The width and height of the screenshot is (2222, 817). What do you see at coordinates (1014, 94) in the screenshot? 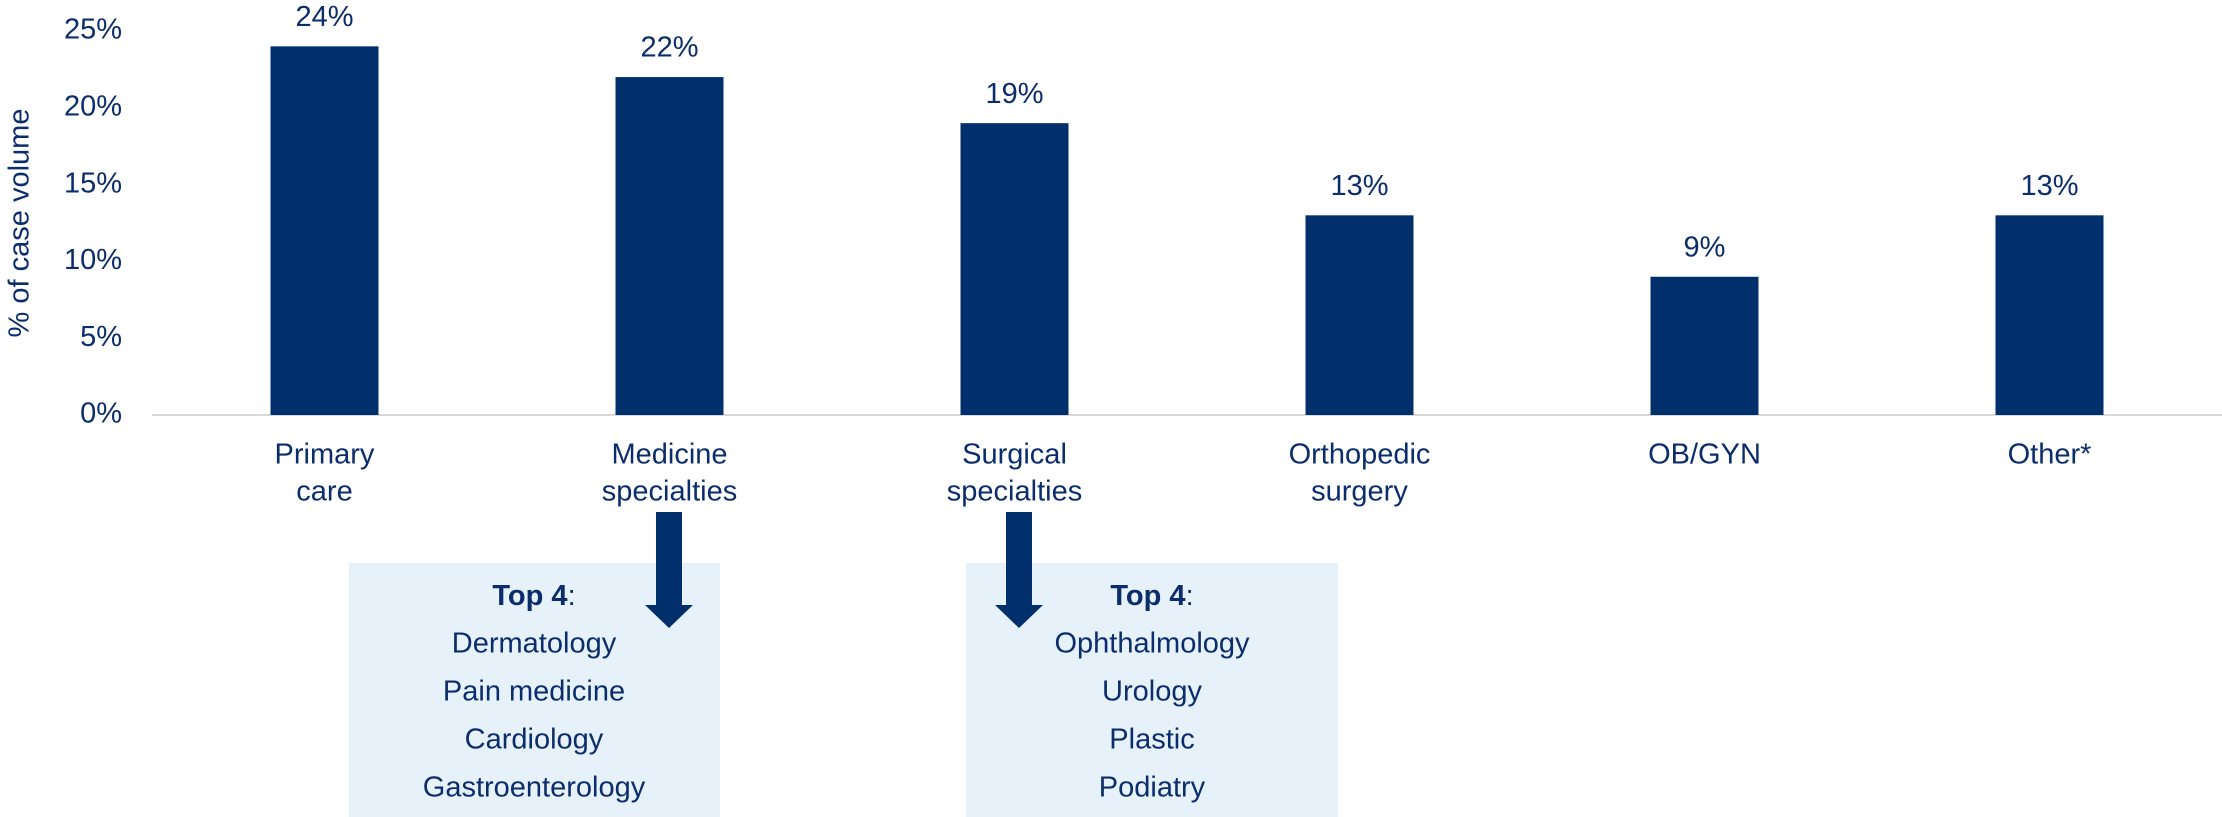
I see `data-label: 19%` at bounding box center [1014, 94].